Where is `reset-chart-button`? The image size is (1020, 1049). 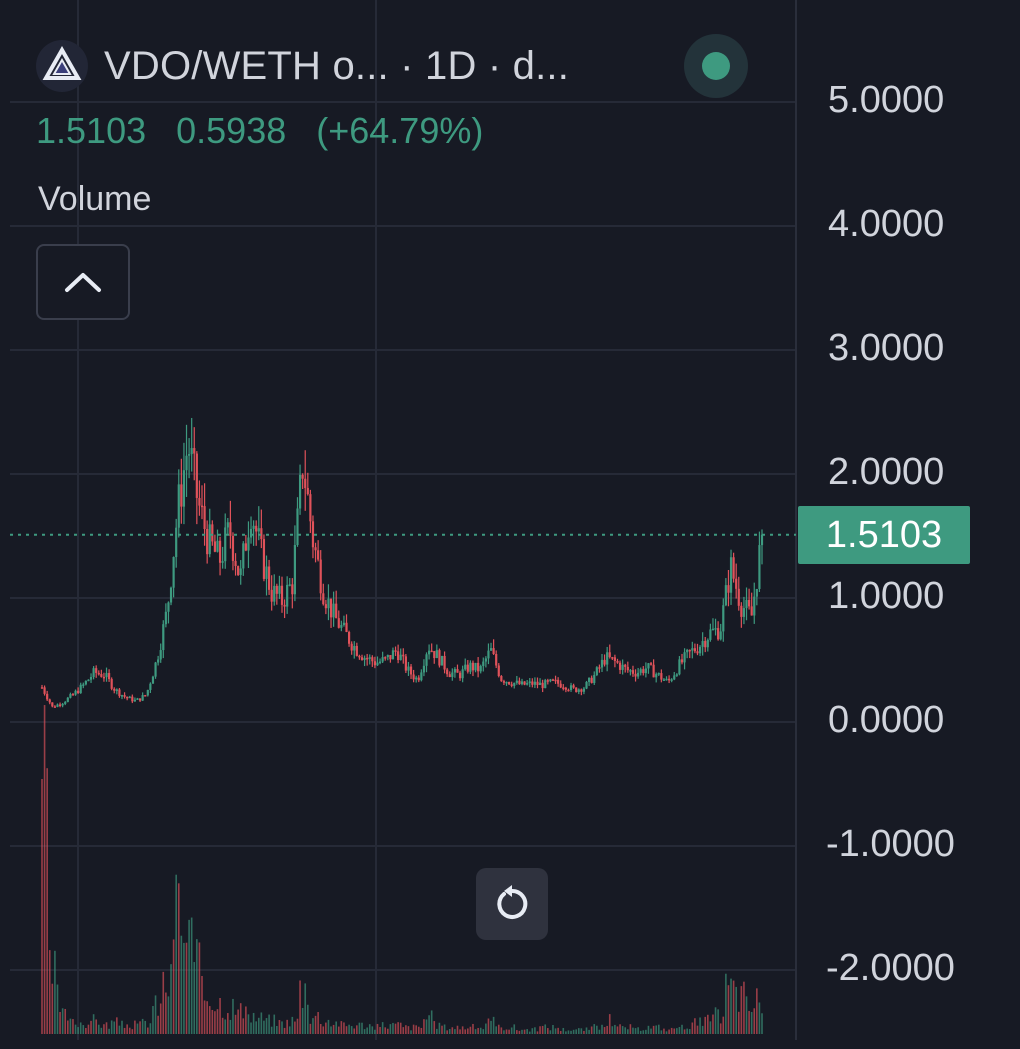
reset-chart-button is located at coordinates (512, 904).